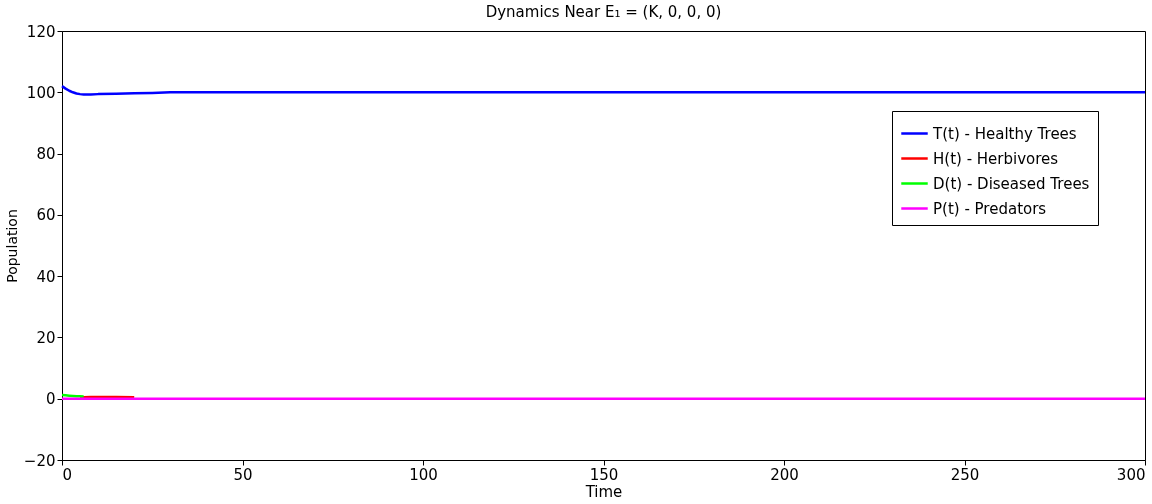 The height and width of the screenshot is (504, 1152). What do you see at coordinates (423, 474) in the screenshot?
I see `x-tick-label: 100` at bounding box center [423, 474].